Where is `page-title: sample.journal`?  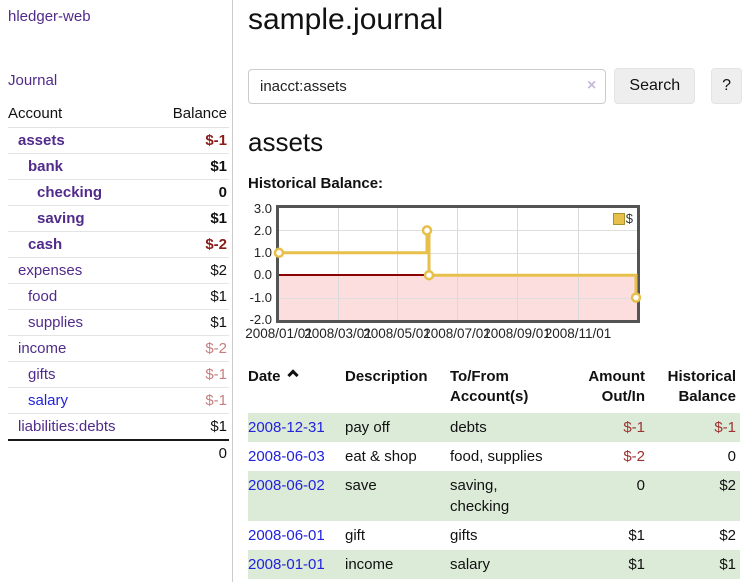
page-title: sample.journal is located at coordinates (346, 19).